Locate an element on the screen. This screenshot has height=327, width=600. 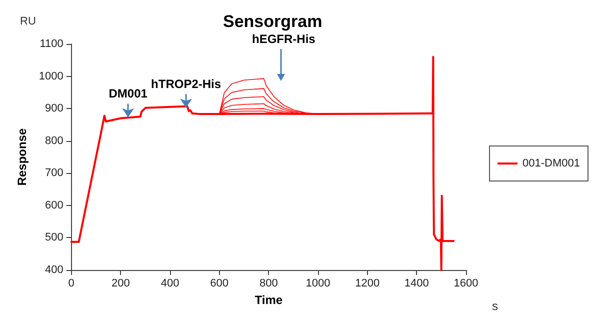
x-tick-label: 0 is located at coordinates (71, 284).